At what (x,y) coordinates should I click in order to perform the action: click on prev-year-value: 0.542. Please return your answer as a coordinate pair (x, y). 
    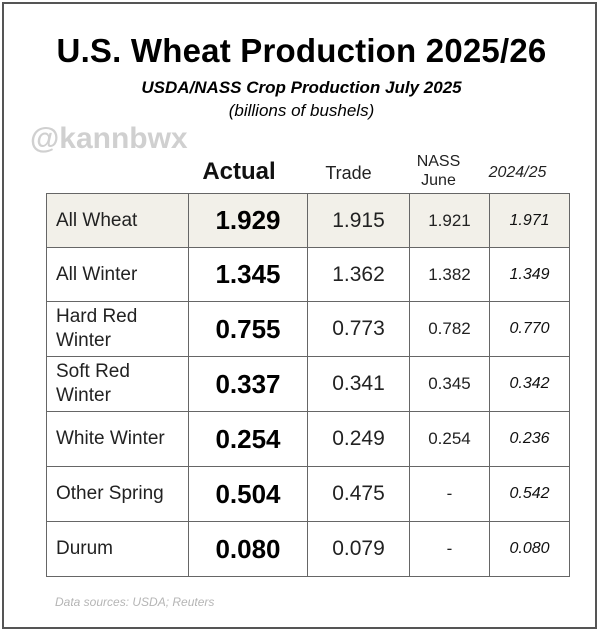
    Looking at the image, I should click on (529, 494).